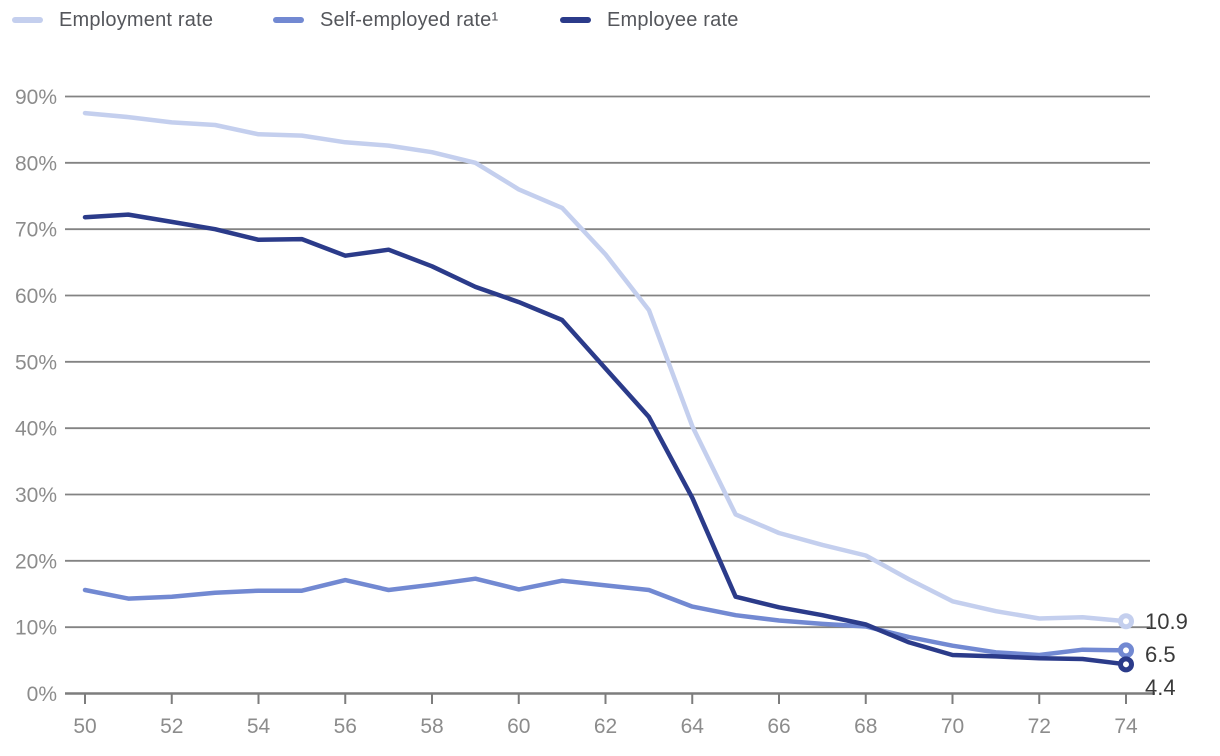  What do you see at coordinates (36, 628) in the screenshot?
I see `y-axis-label: 10%` at bounding box center [36, 628].